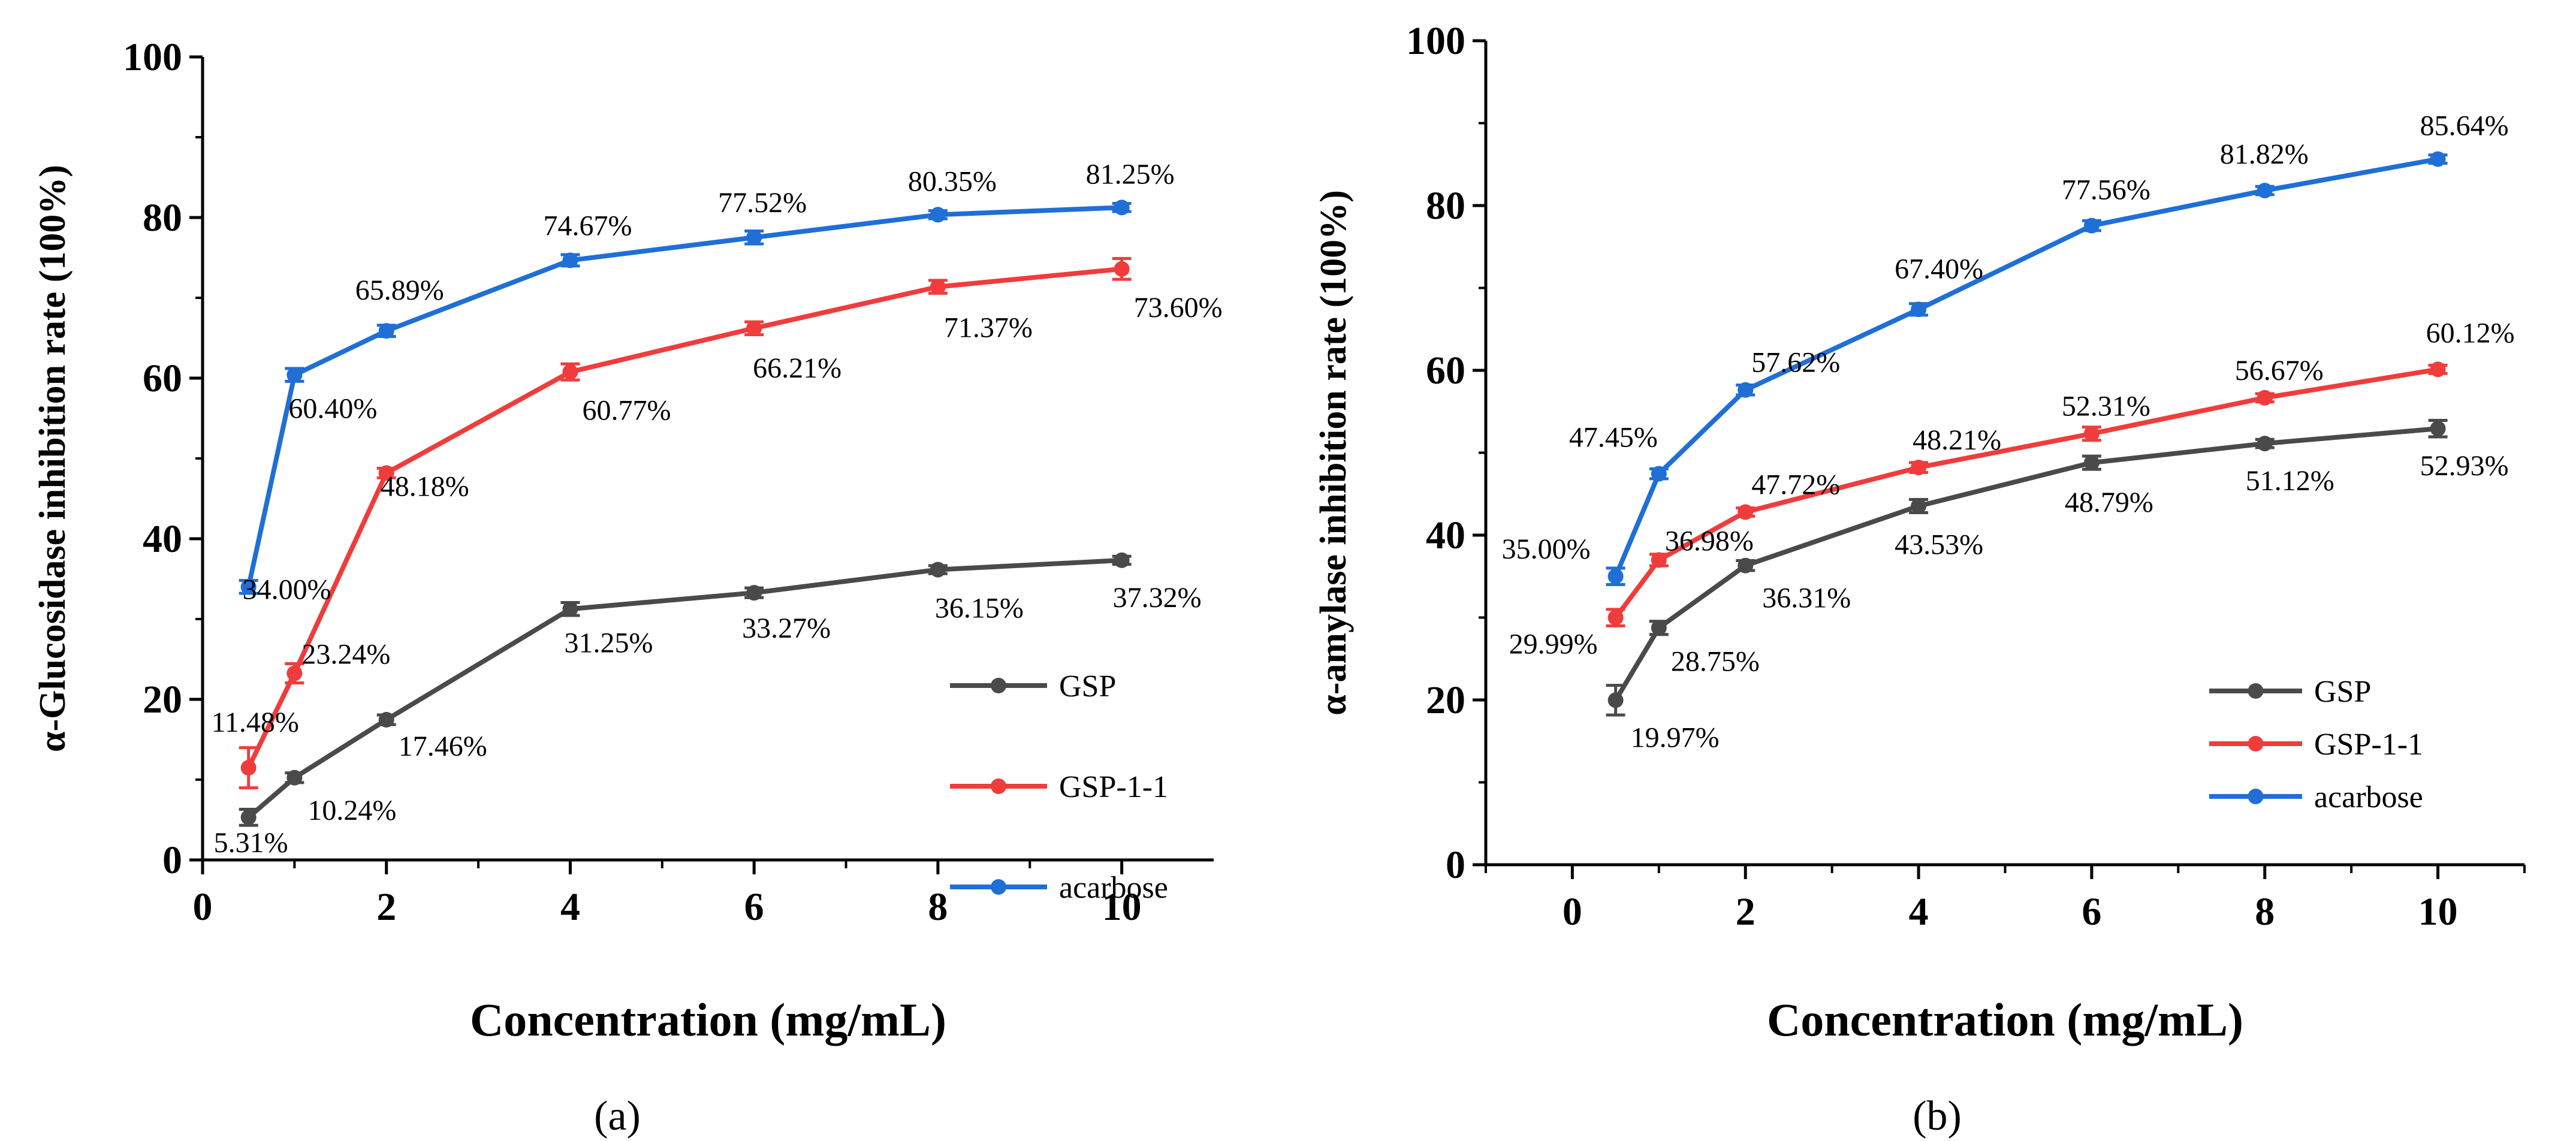  Describe the element at coordinates (443, 746) in the screenshot. I see `data-label: 17.46%` at that location.